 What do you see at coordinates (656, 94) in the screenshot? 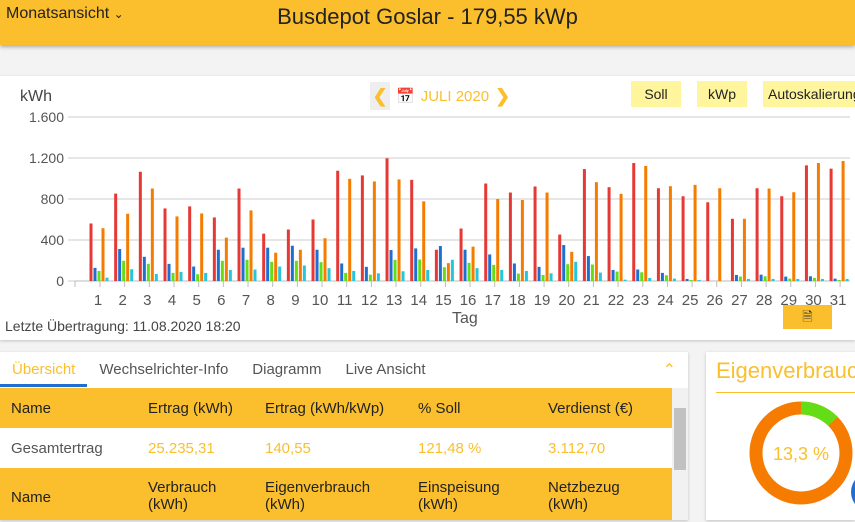
I see `soll-button: Soll` at bounding box center [656, 94].